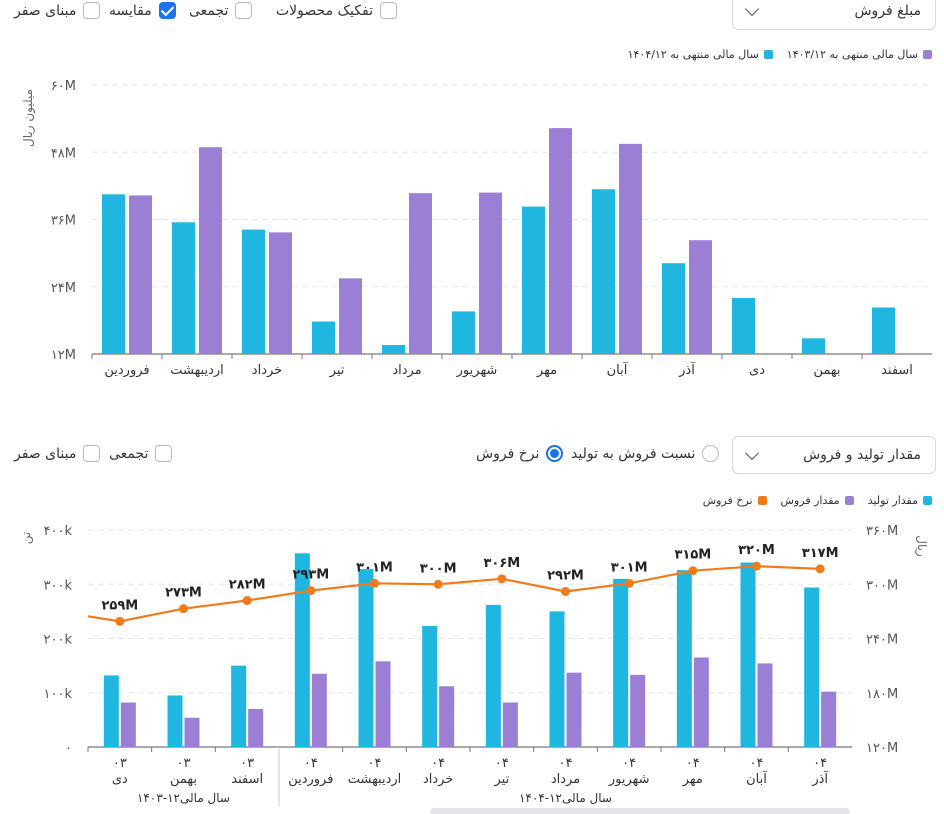 This screenshot has width=944, height=814. I want to click on x-tick-label: اردیبهشت, so click(197, 370).